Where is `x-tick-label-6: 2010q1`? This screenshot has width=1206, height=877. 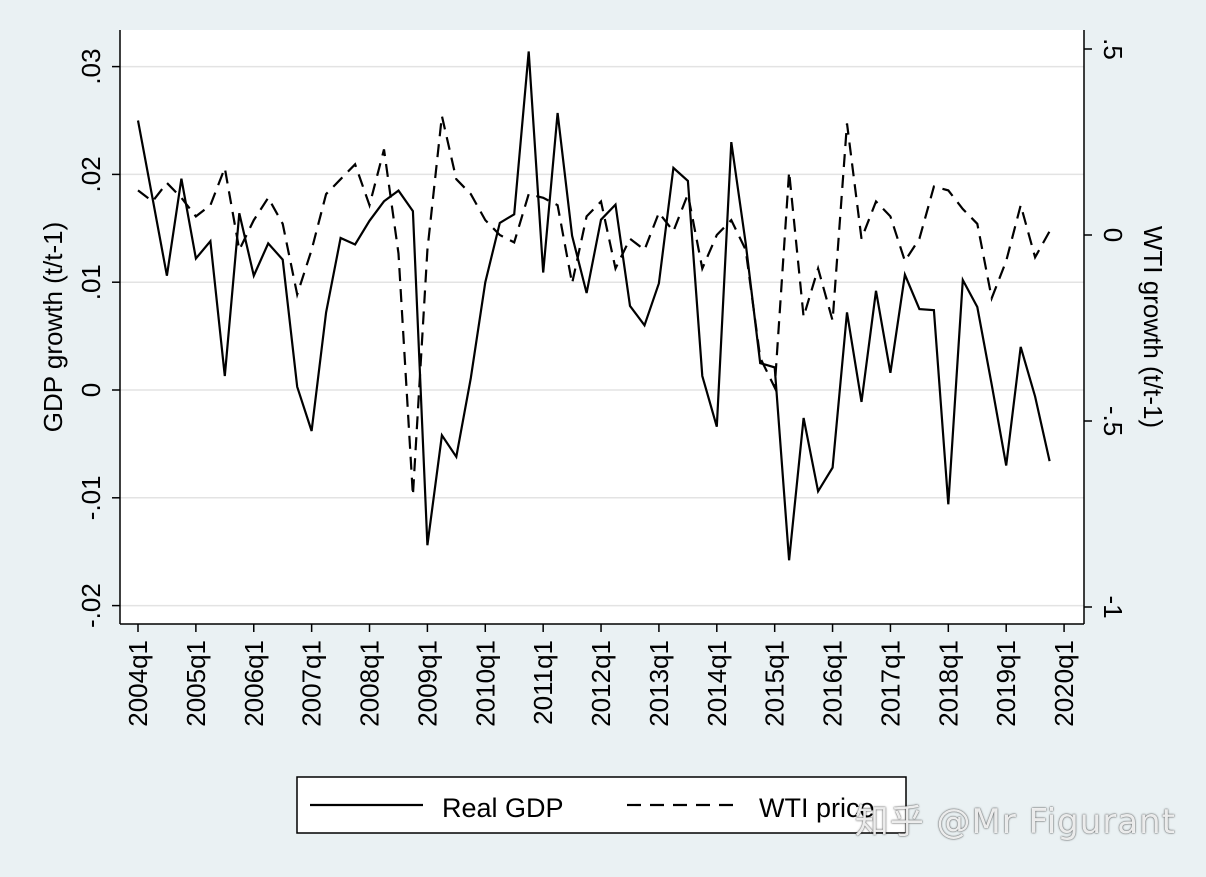 x-tick-label-6: 2010q1 is located at coordinates (485, 683).